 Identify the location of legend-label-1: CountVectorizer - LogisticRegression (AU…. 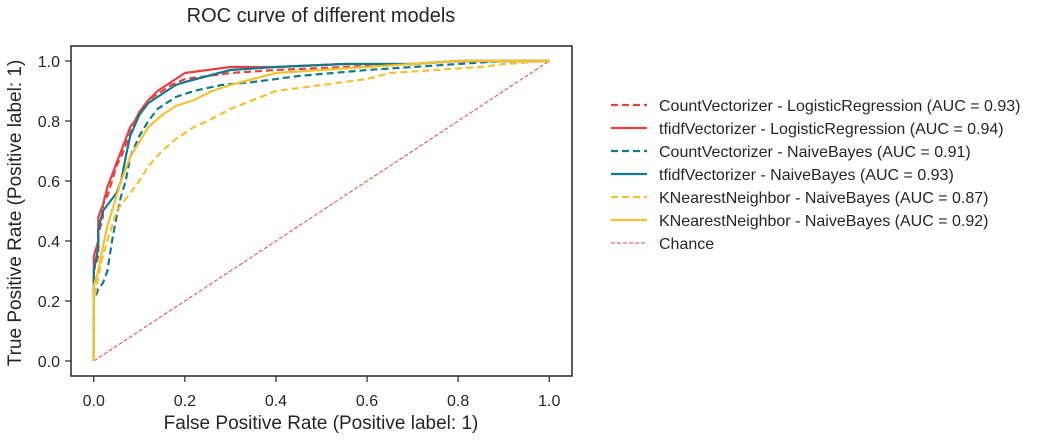
(840, 106).